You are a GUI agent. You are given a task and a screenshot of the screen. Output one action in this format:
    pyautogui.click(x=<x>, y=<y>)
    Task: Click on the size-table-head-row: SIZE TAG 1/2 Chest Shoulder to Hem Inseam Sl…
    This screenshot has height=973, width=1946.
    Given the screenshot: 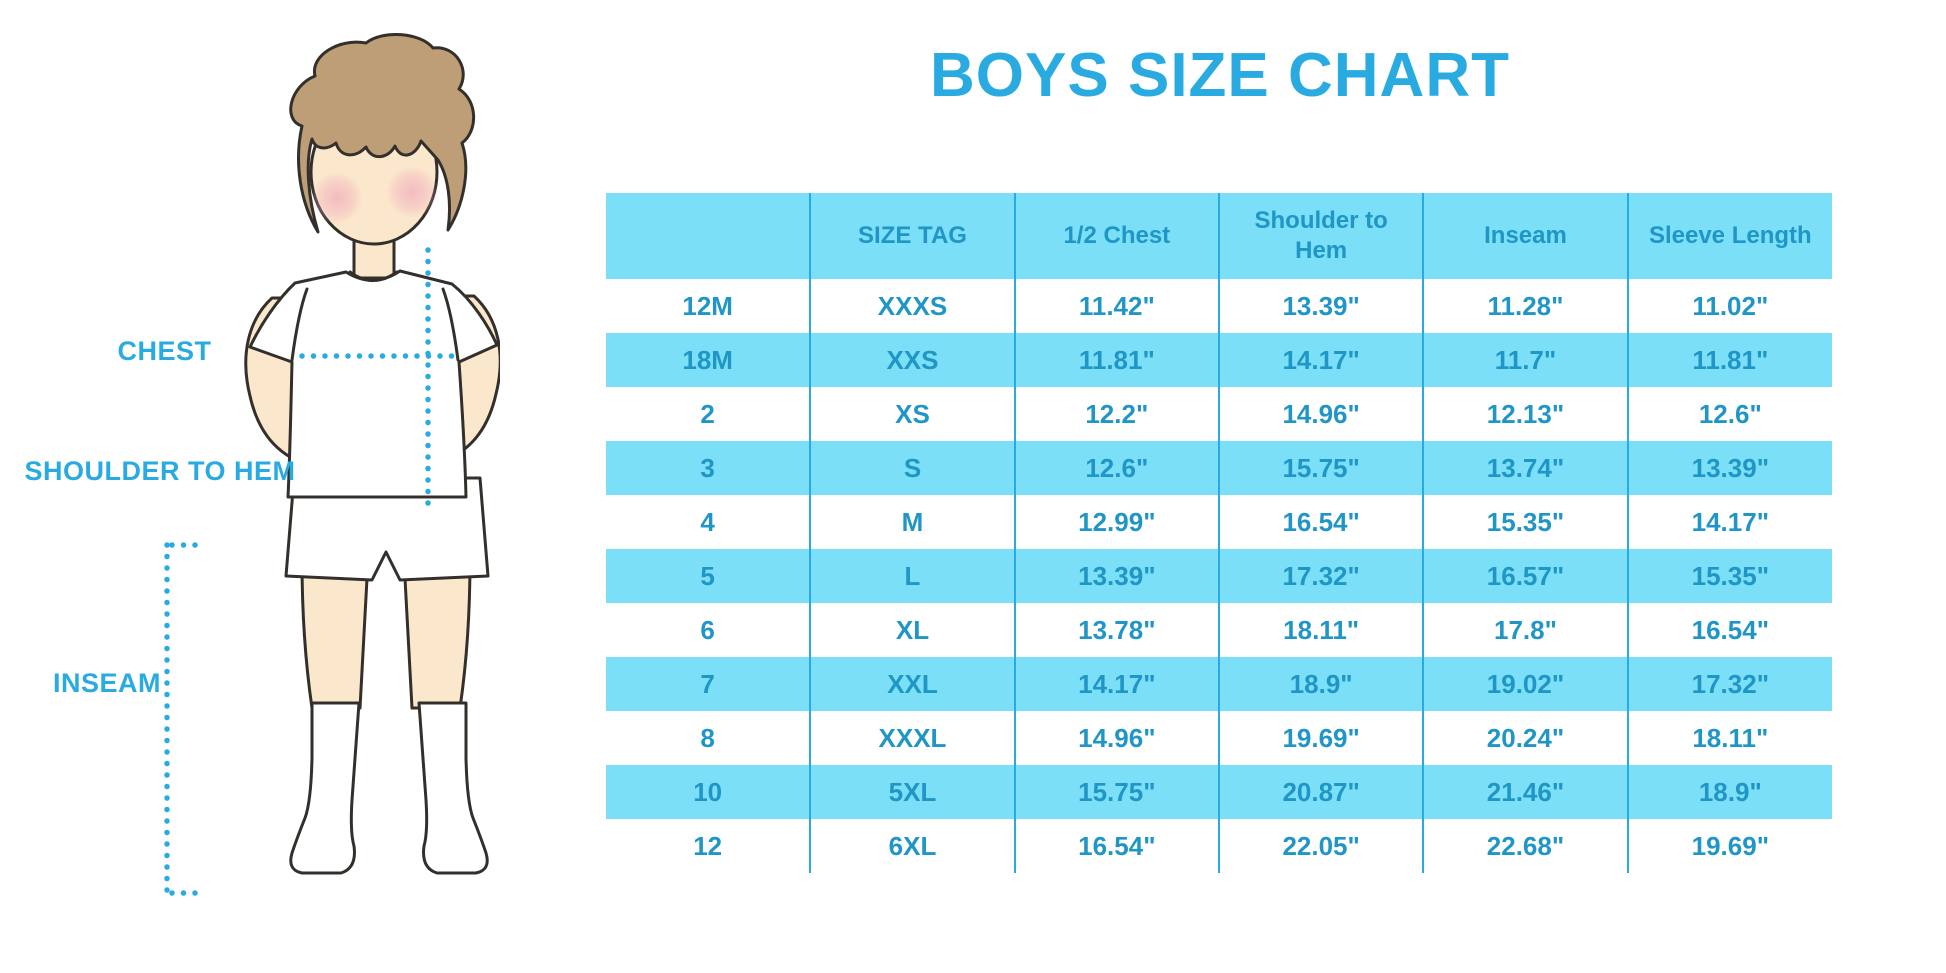 What is the action you would take?
    pyautogui.click(x=1219, y=236)
    